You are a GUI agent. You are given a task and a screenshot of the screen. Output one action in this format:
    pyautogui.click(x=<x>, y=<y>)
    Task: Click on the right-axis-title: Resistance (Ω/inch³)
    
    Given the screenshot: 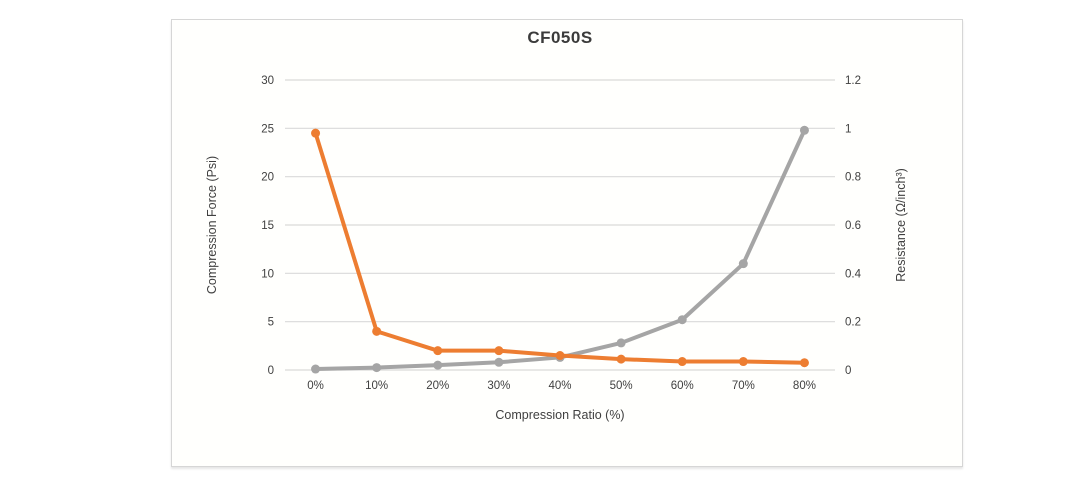 What is the action you would take?
    pyautogui.click(x=901, y=225)
    